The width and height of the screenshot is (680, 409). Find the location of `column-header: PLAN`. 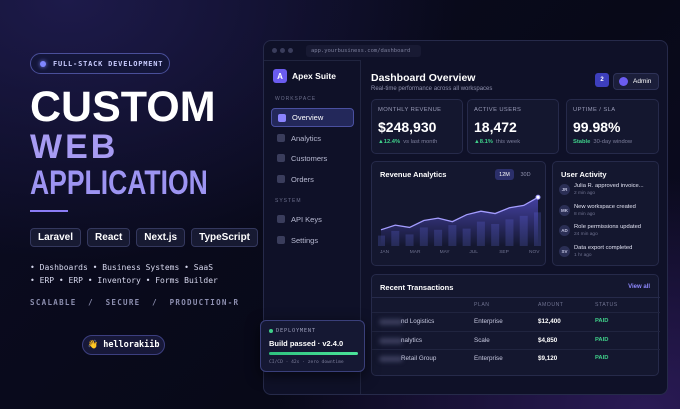

column-header: PLAN is located at coordinates (482, 305).